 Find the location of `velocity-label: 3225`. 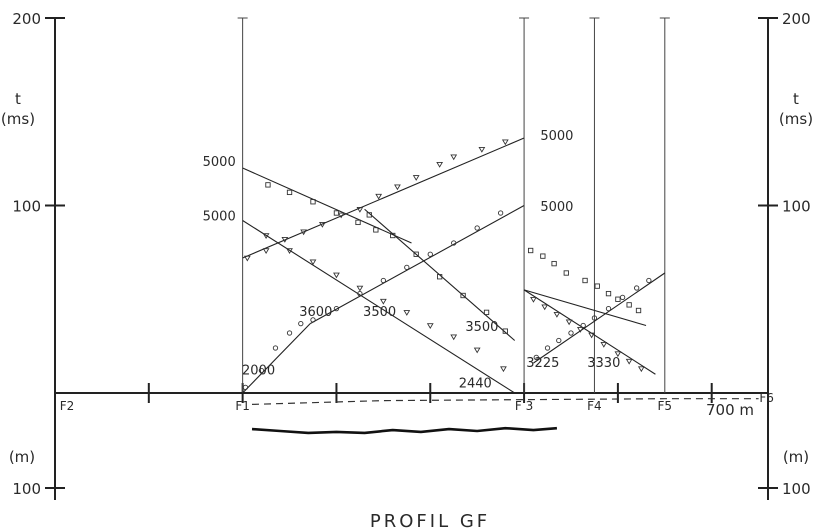

velocity-label: 3225 is located at coordinates (542, 363).